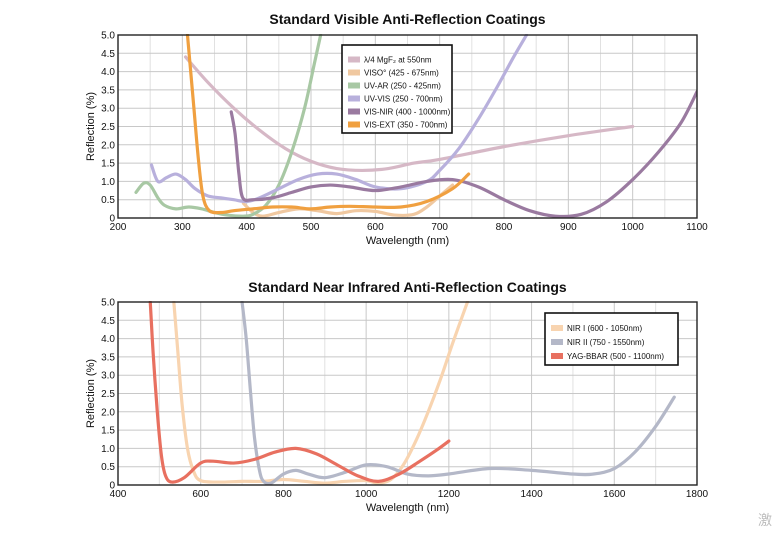  What do you see at coordinates (615, 356) in the screenshot?
I see `legend-entry: YAG-BBAR (500 - 1100nm)` at bounding box center [615, 356].